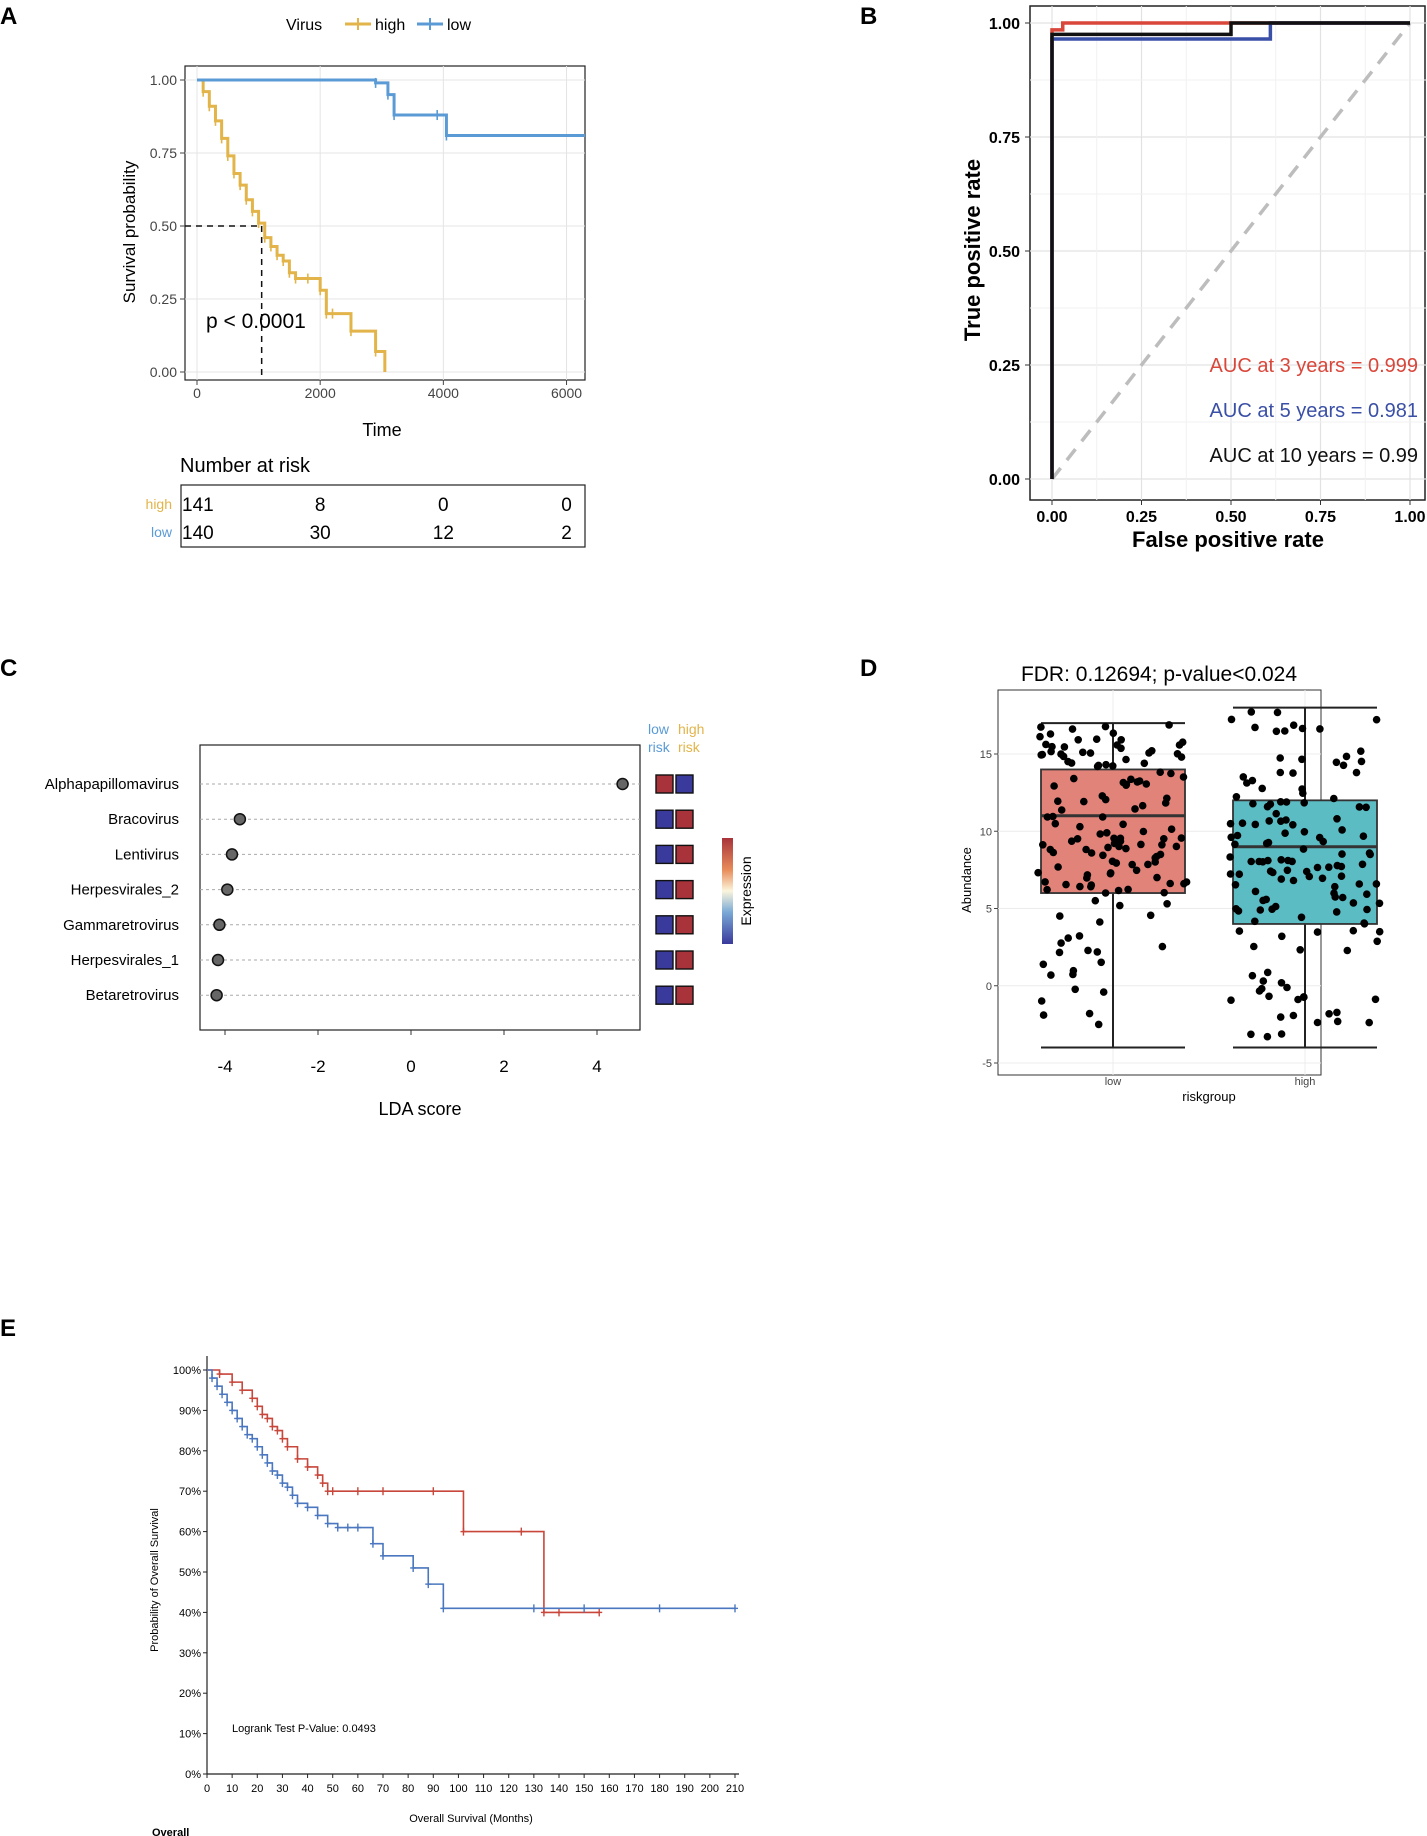 This screenshot has height=1836, width=1427. Describe the element at coordinates (317, 1066) in the screenshot. I see `x-tick-label-1: -2` at that location.